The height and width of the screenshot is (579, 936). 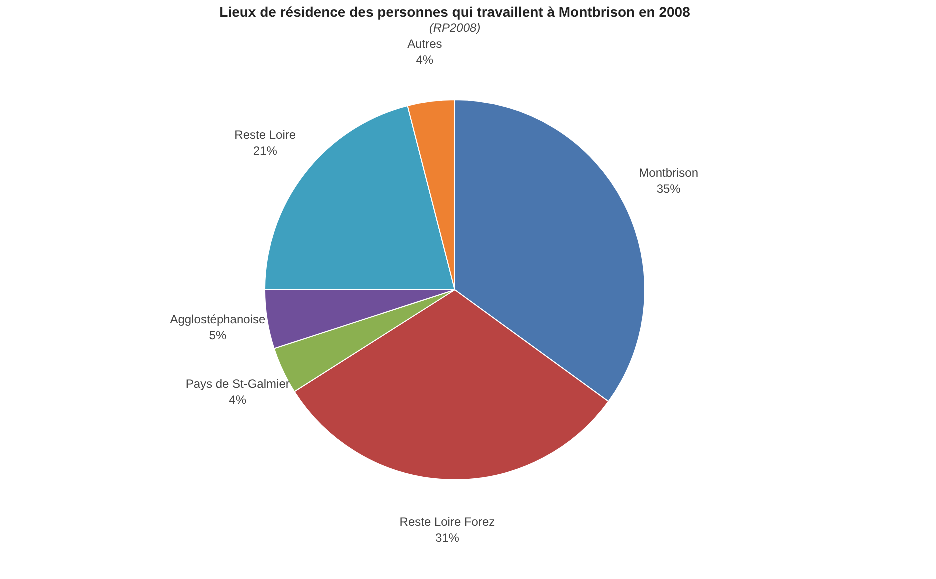 I want to click on data-label: 31%, so click(x=447, y=537).